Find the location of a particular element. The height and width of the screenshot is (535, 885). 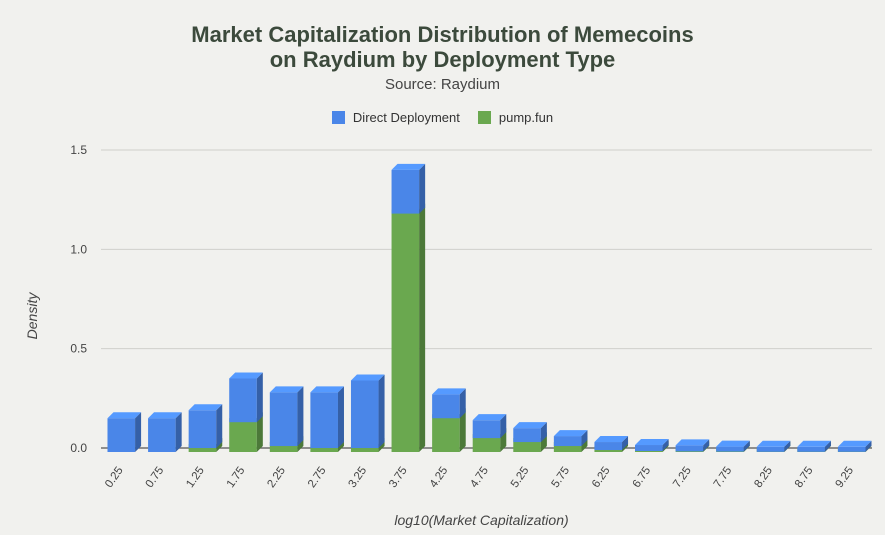

x-tick-label-2-25: 2.25 is located at coordinates (276, 477).